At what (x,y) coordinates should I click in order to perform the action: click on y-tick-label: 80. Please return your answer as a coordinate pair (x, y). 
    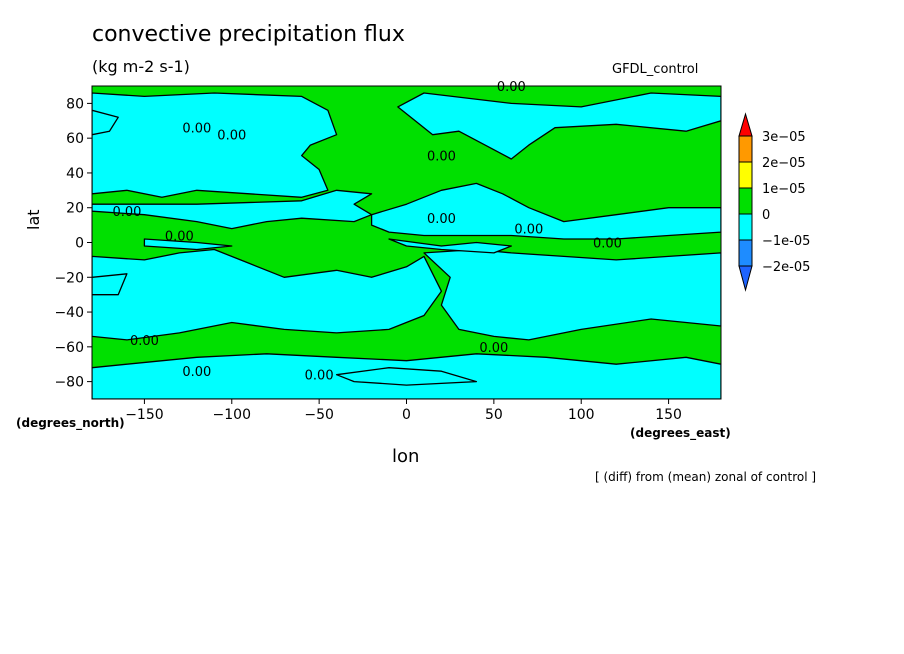
    Looking at the image, I should click on (75, 104).